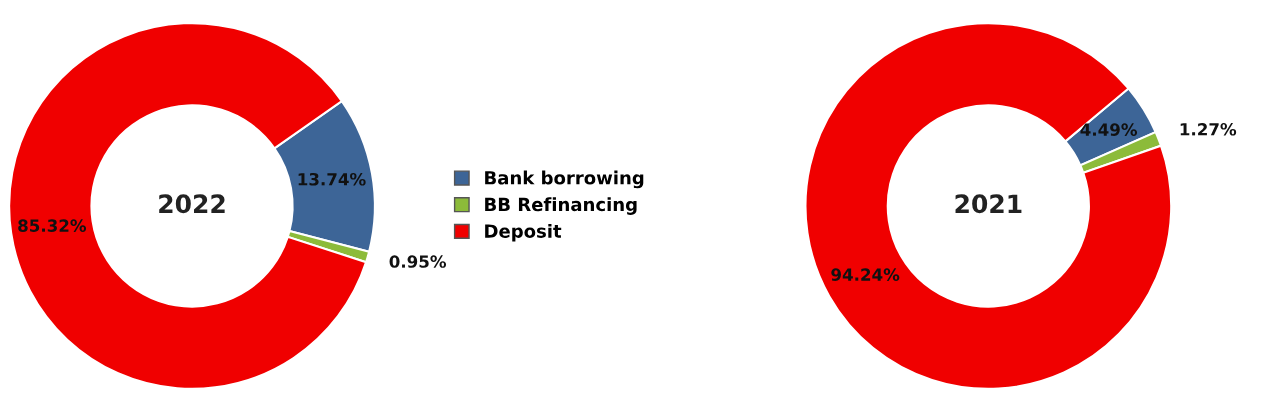 This screenshot has width=1264, height=412. I want to click on data-label: 1.27%, so click(1208, 129).